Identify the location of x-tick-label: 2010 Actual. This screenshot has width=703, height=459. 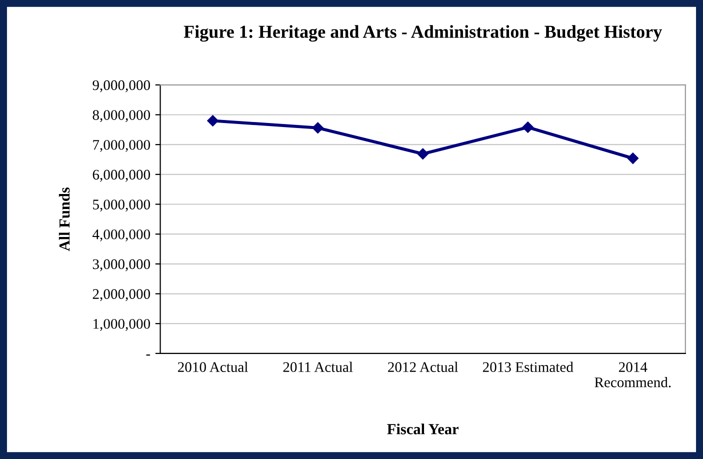
(213, 367).